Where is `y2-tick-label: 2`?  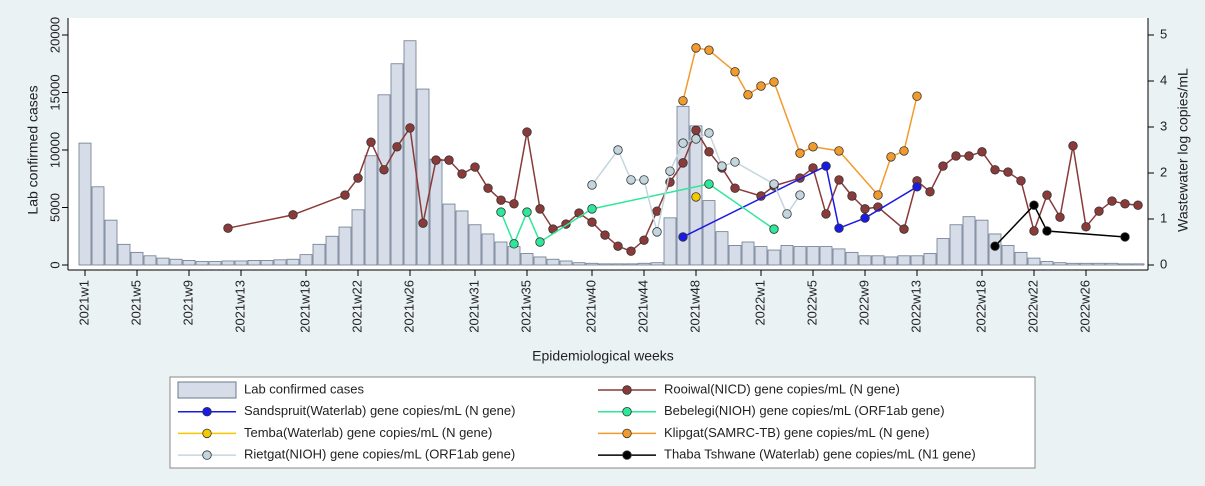
y2-tick-label: 2 is located at coordinates (1163, 171).